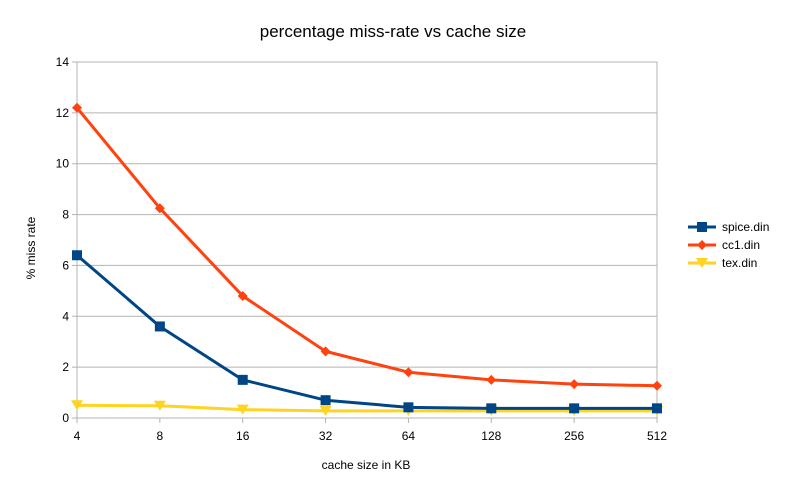 This screenshot has width=786, height=490. Describe the element at coordinates (326, 436) in the screenshot. I see `x-tick-label: 32` at that location.